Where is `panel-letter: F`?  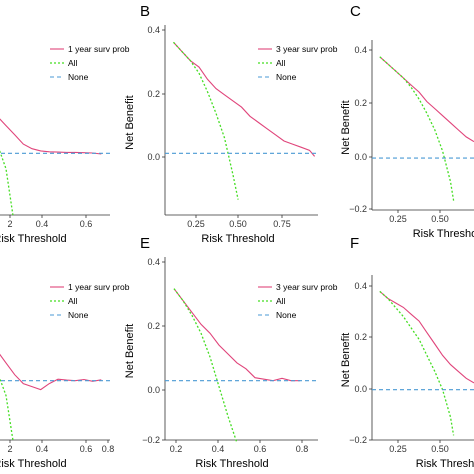 panel-letter: F is located at coordinates (354, 243).